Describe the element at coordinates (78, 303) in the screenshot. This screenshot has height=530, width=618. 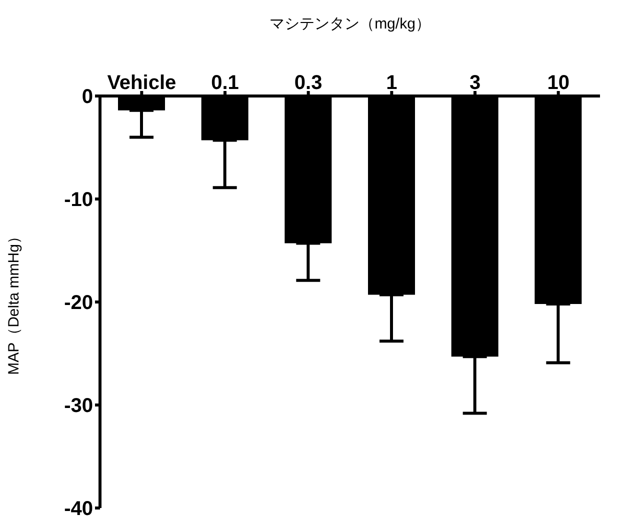
I see `y-tick-label: -20` at that location.